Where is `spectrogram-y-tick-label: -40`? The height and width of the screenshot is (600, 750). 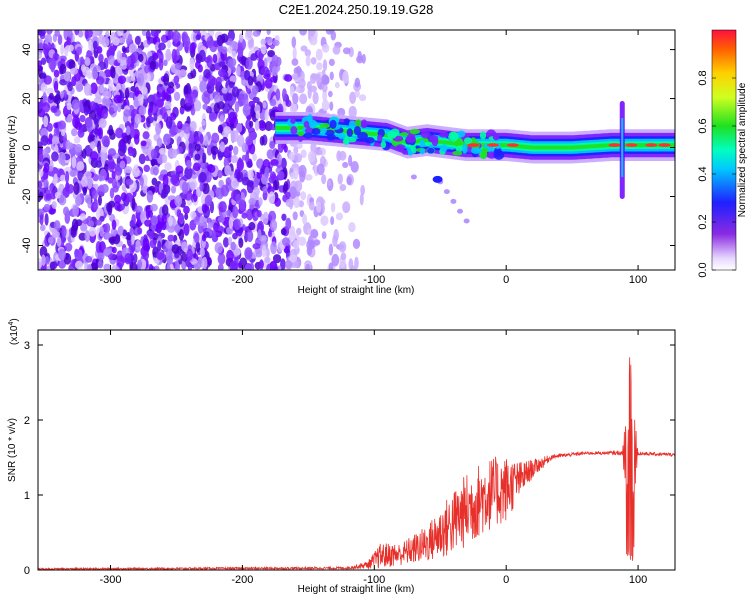
spectrogram-y-tick-label: -40 is located at coordinates (27, 246).